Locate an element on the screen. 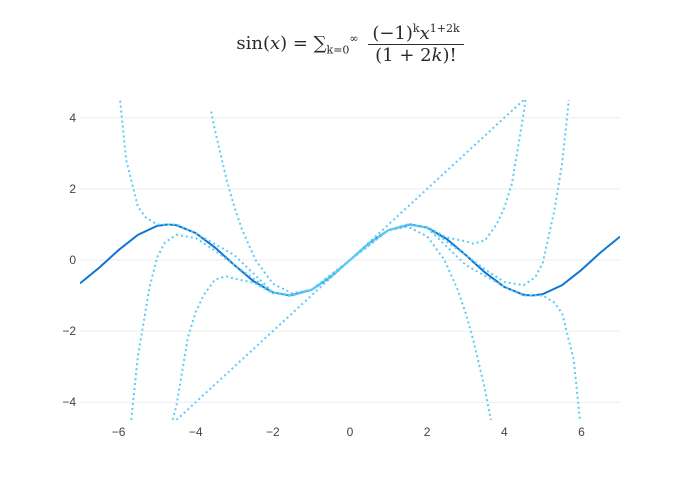  x-tick-label: −2 is located at coordinates (273, 432).